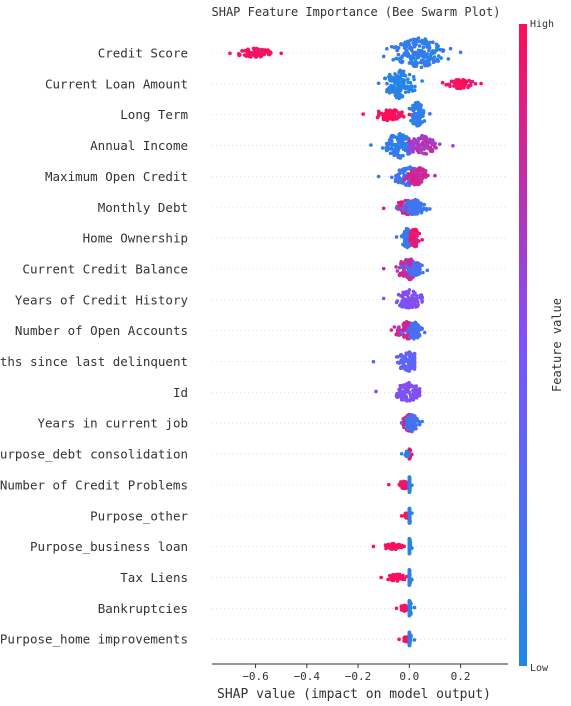 The height and width of the screenshot is (706, 571). I want to click on feature-label: Current Loan Amount, so click(116, 83).